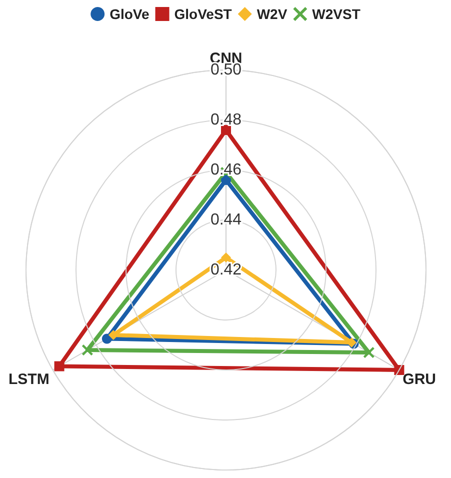 This screenshot has height=478, width=451. I want to click on y-tick-label: 0.44, so click(226, 220).